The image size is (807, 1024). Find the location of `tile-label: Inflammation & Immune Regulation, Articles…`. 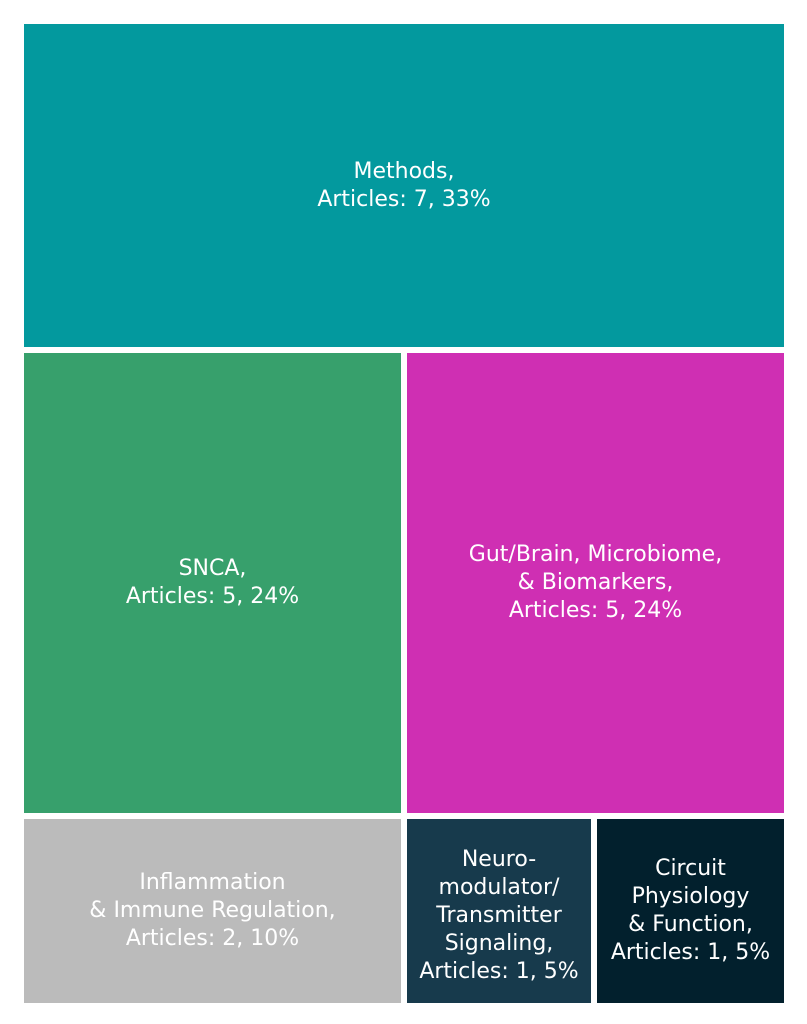

tile-label: Inflammation & Immune Regulation, Articles… is located at coordinates (212, 911).